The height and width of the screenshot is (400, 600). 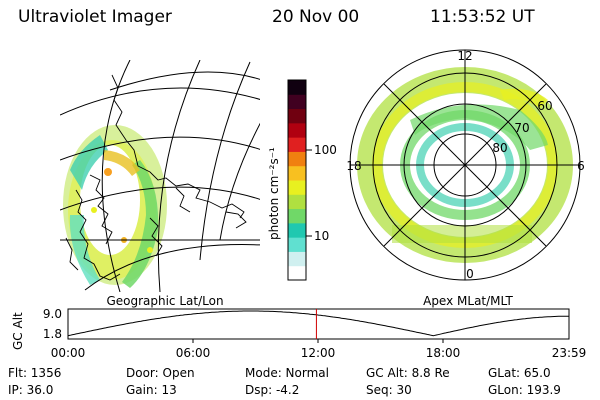 I want to click on glon-status: GLon: 193.9, so click(x=524, y=390).